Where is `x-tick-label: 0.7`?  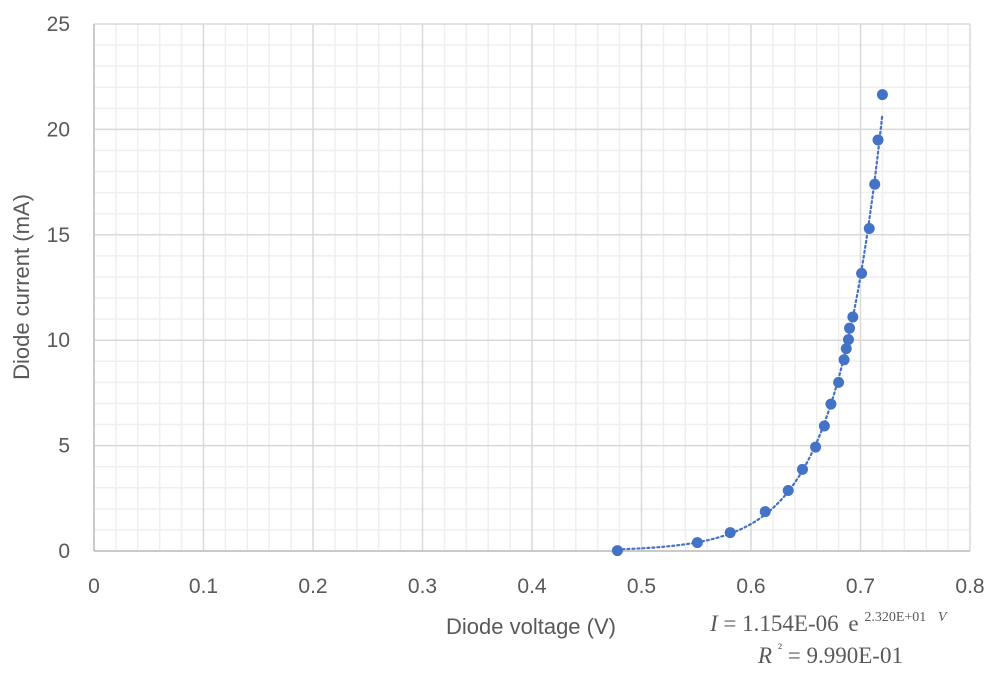 x-tick-label: 0.7 is located at coordinates (860, 586).